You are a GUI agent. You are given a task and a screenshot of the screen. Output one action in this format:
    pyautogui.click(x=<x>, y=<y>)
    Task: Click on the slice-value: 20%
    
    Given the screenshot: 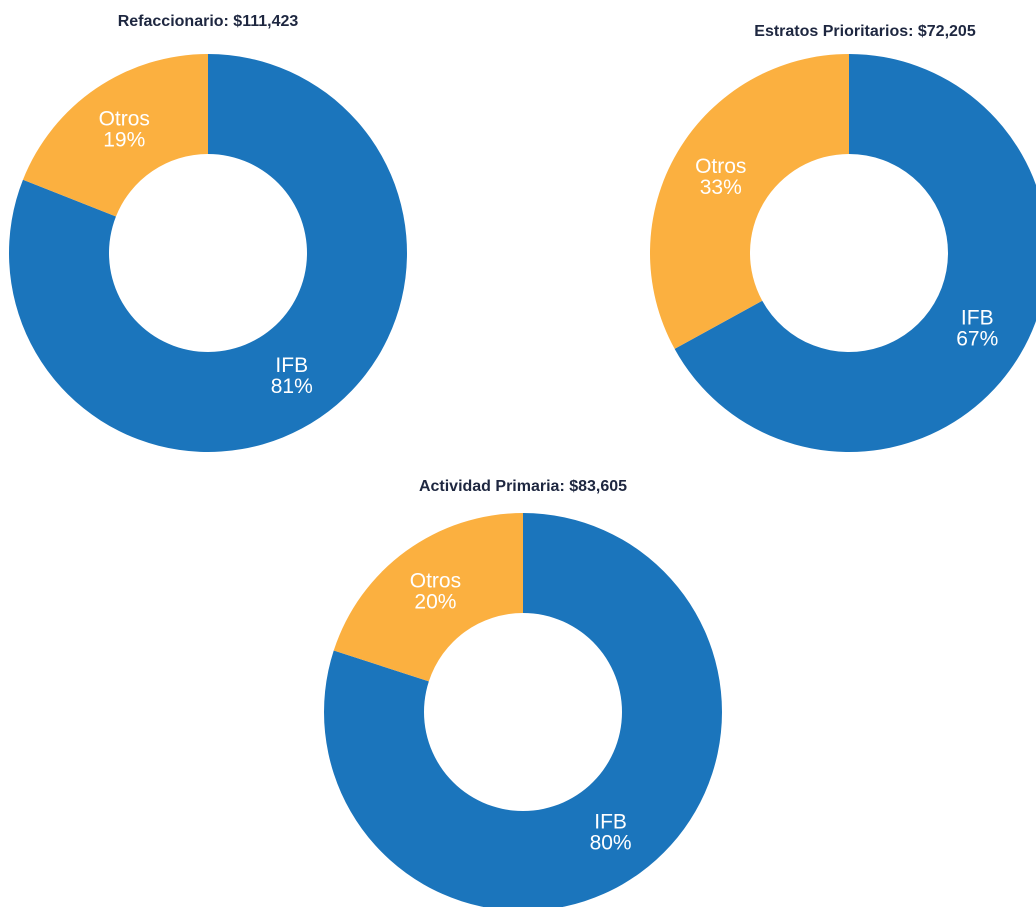 What is the action you would take?
    pyautogui.click(x=435, y=601)
    